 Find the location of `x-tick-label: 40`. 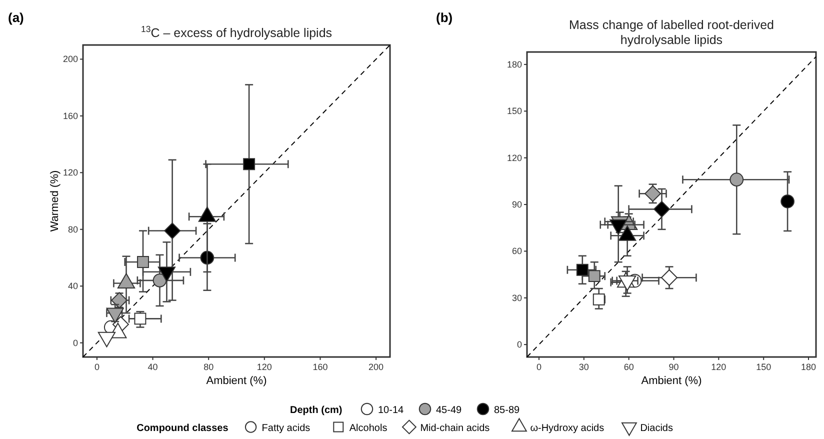

x-tick-label: 40 is located at coordinates (153, 367).